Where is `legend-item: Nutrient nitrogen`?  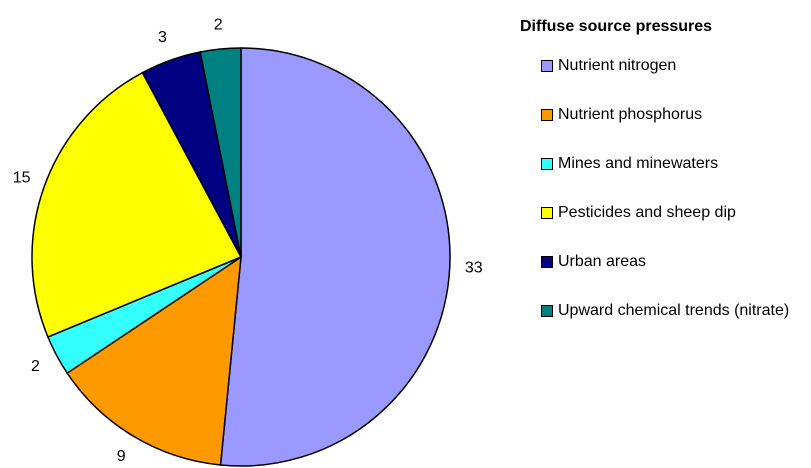 legend-item: Nutrient nitrogen is located at coordinates (664, 70).